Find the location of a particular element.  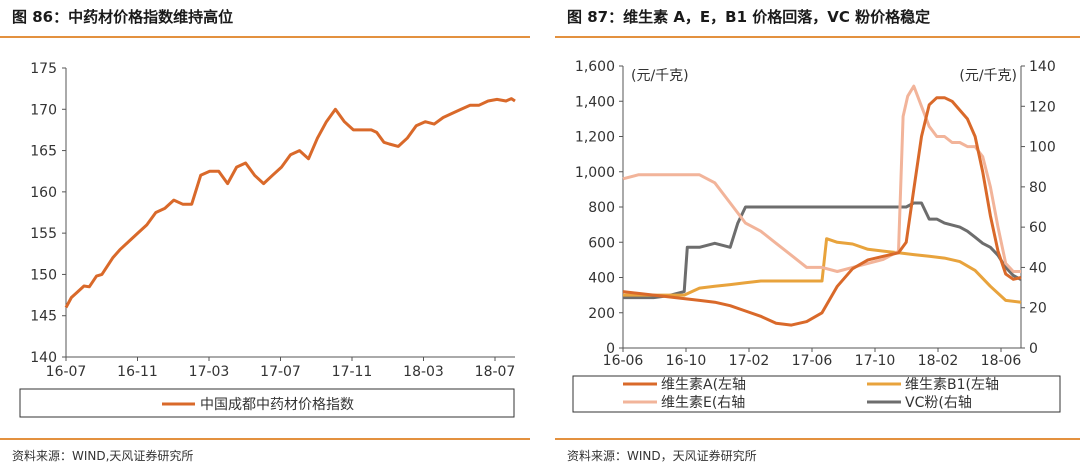

x-tick-label: 16-06 is located at coordinates (623, 361).